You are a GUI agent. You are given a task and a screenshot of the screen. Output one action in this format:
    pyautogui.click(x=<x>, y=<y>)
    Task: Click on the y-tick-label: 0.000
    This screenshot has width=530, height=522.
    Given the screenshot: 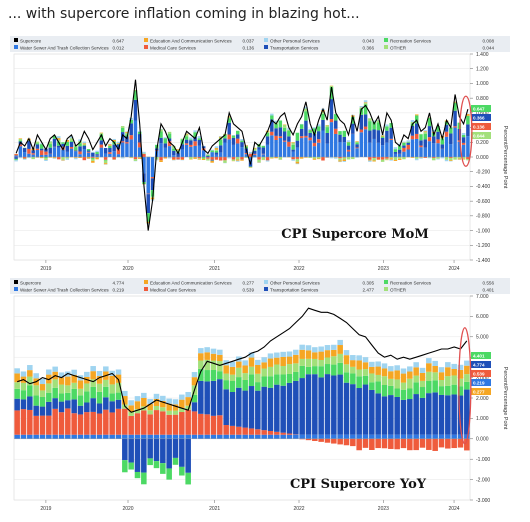 What is the action you would take?
    pyautogui.click(x=482, y=158)
    